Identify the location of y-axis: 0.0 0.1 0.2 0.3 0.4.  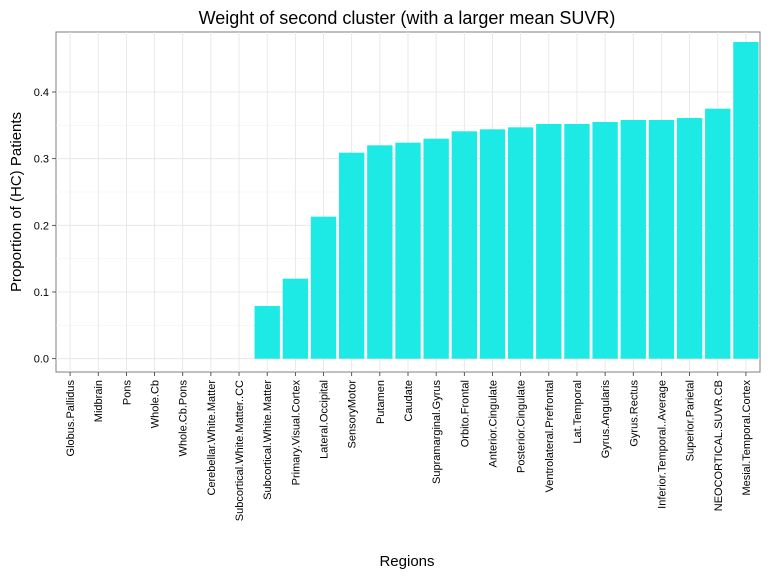
(45, 226).